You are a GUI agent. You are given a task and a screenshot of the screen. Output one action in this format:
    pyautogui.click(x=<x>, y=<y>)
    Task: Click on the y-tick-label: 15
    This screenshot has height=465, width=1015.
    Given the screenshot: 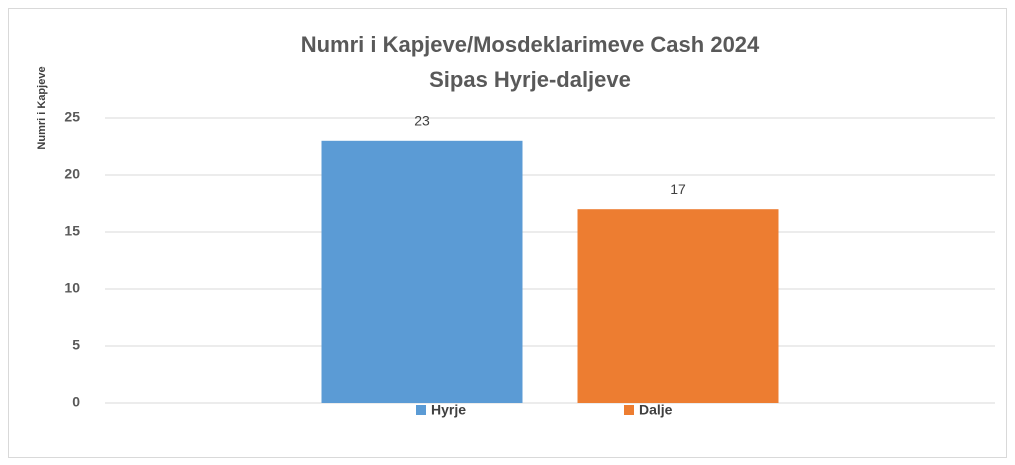 What is the action you would take?
    pyautogui.click(x=72, y=231)
    